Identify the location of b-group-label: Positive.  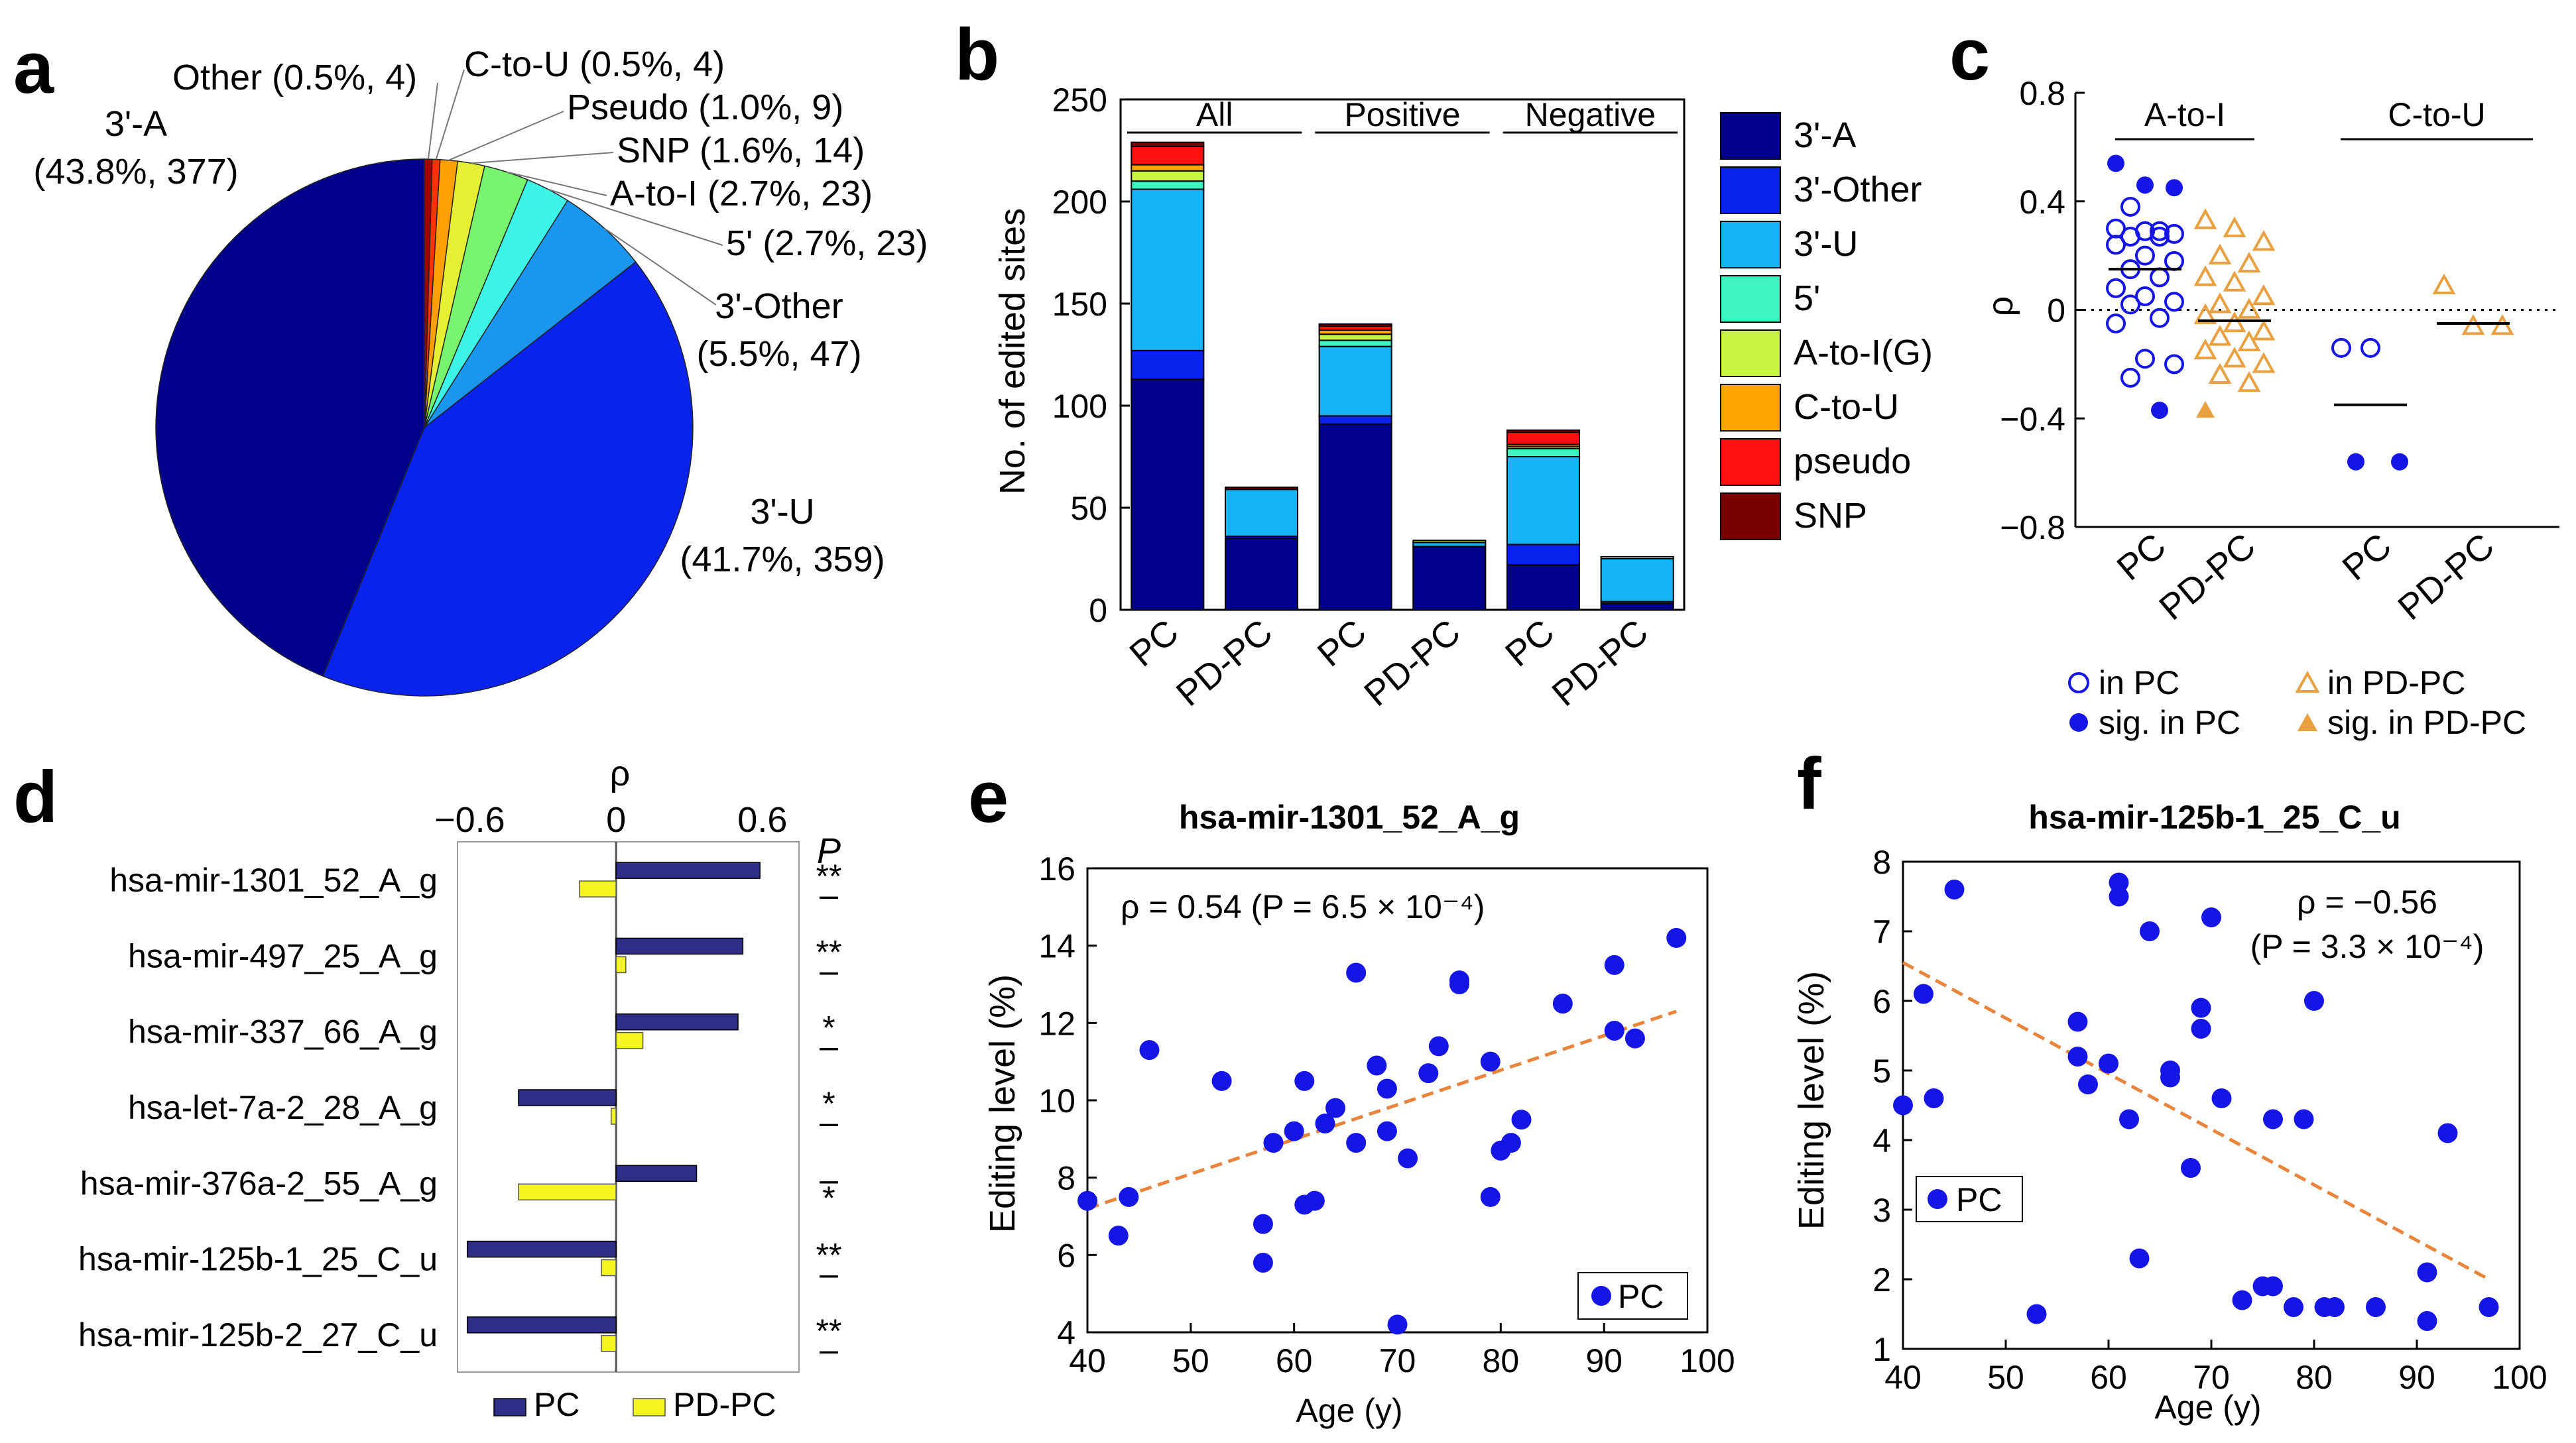
(1402, 114).